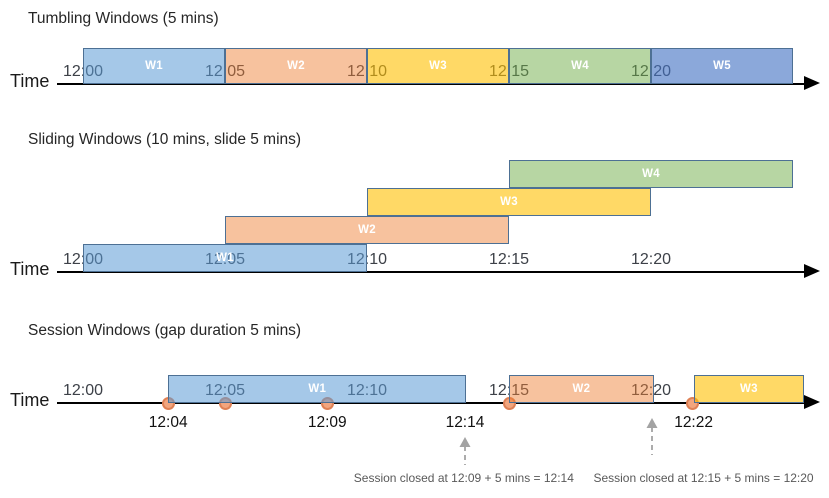 The height and width of the screenshot is (498, 829). What do you see at coordinates (703, 478) in the screenshot?
I see `session-closed-note: Session closed at 12:15 + 5 mins = 12:20` at bounding box center [703, 478].